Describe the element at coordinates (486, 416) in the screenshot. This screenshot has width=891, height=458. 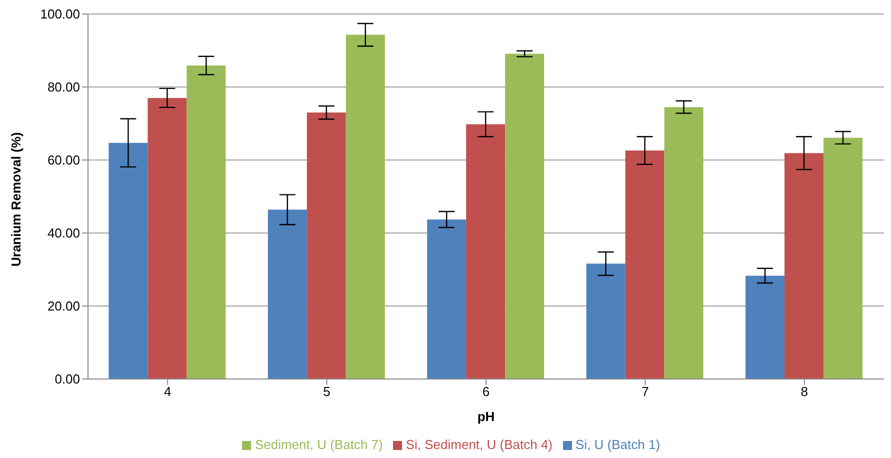
I see `x-axis-title: pH` at that location.